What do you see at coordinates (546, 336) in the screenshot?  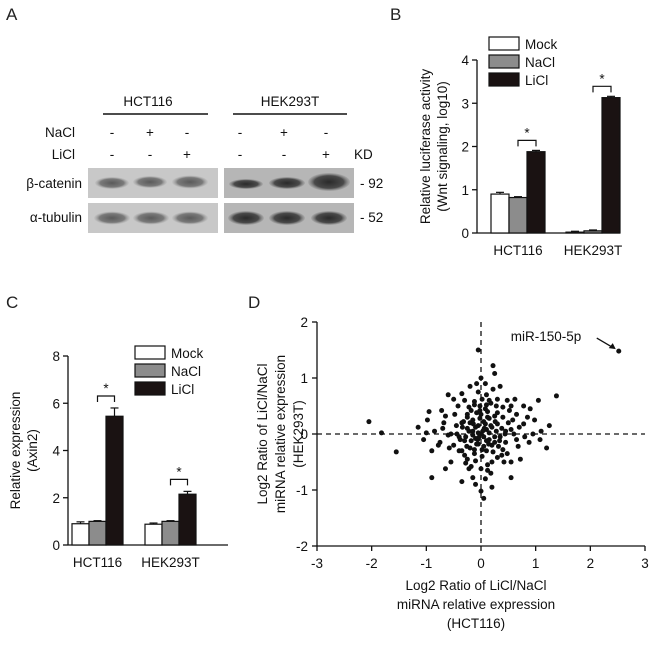 I see `annotation-label: miR-150-5p` at bounding box center [546, 336].